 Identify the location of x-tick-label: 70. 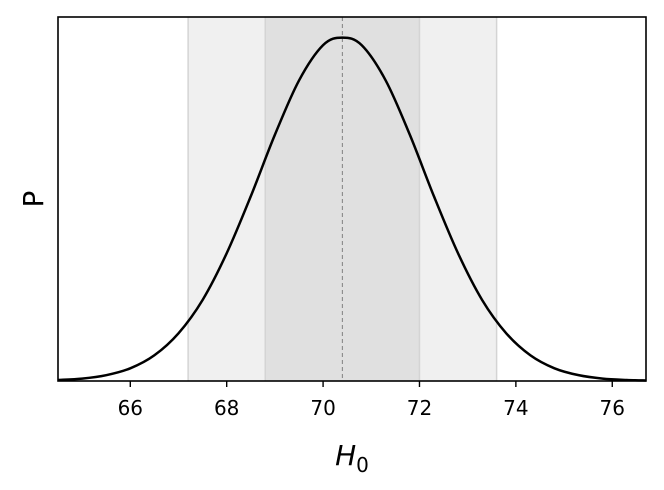
(322, 408).